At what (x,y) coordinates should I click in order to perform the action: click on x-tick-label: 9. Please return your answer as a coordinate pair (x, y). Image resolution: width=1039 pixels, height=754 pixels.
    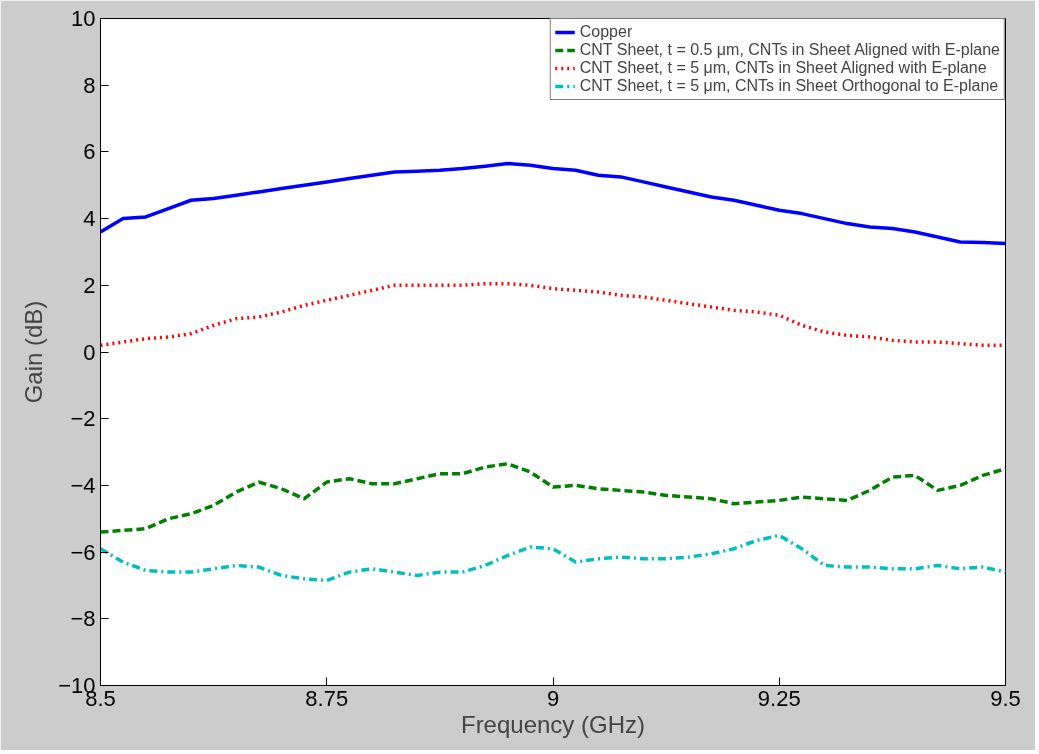
    Looking at the image, I should click on (553, 698).